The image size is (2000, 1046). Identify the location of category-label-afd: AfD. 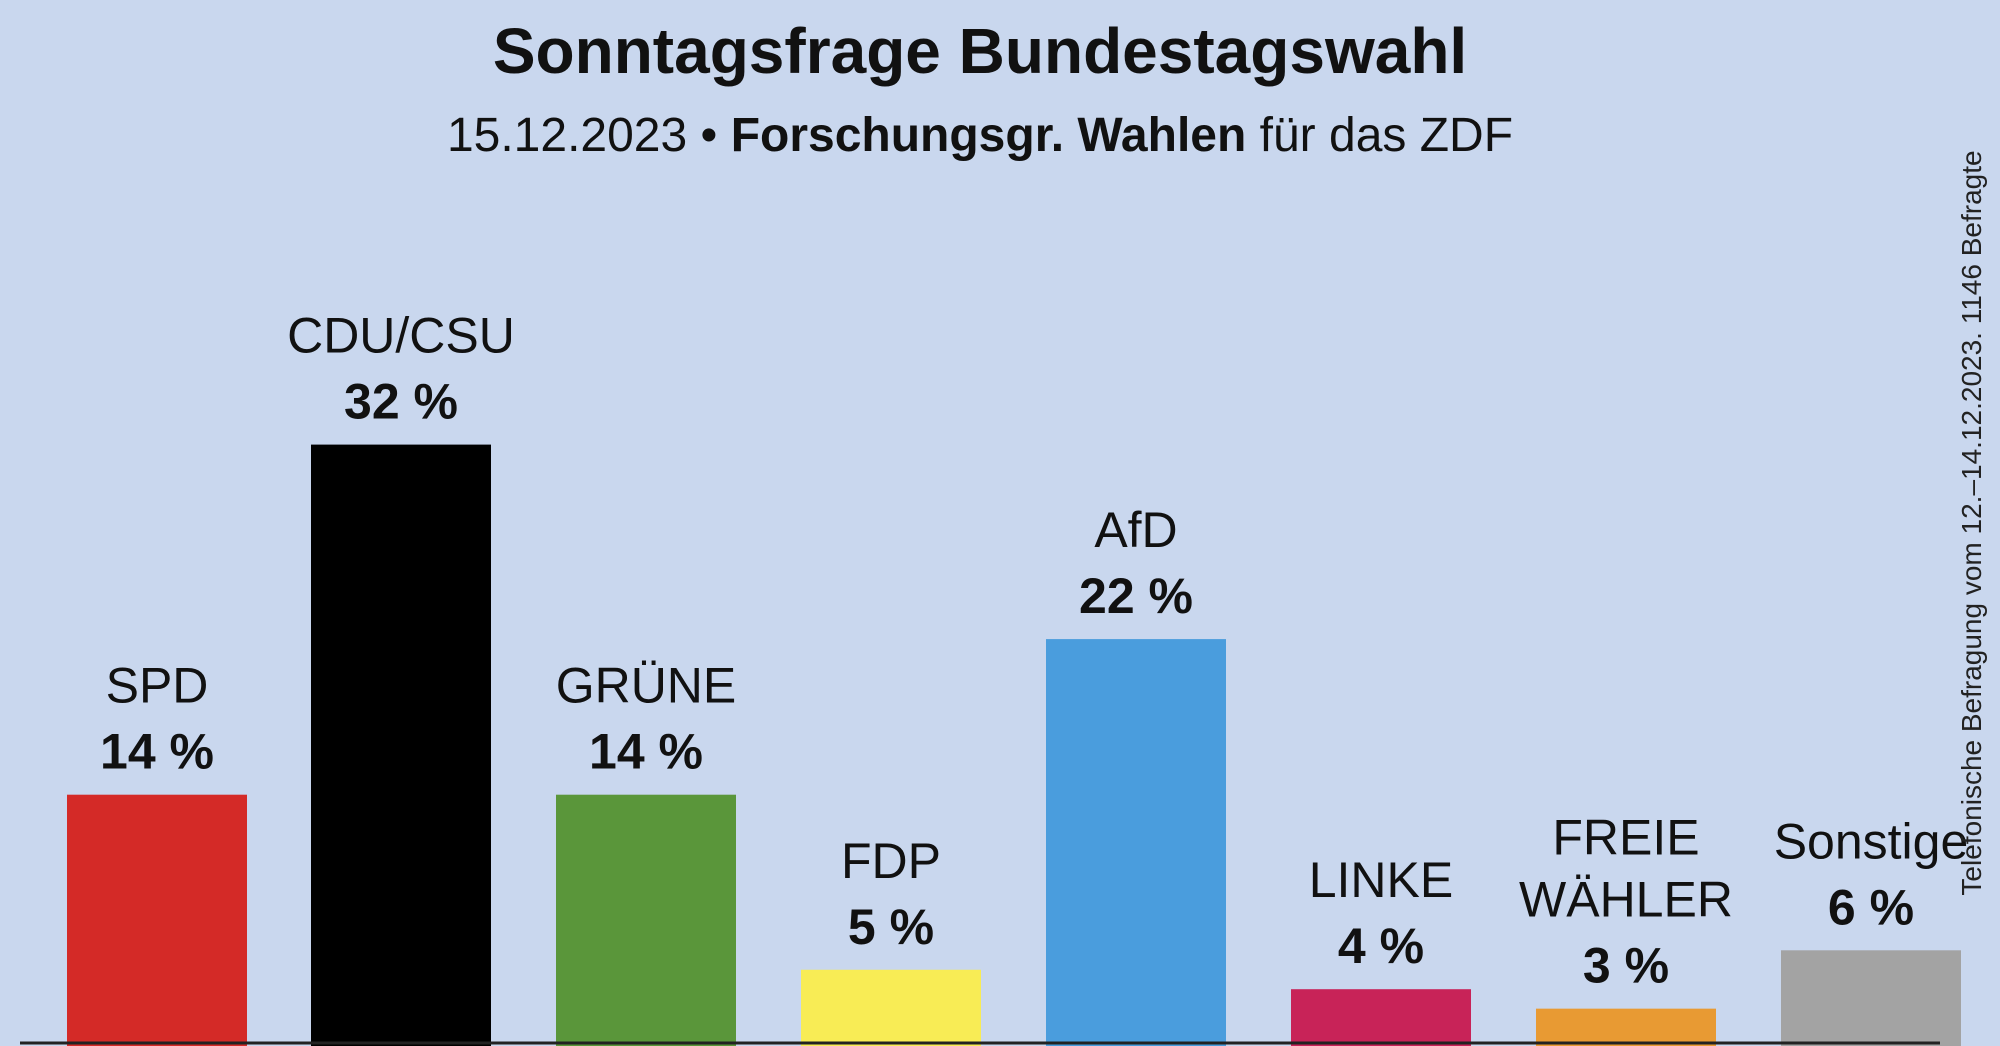
(1135, 530).